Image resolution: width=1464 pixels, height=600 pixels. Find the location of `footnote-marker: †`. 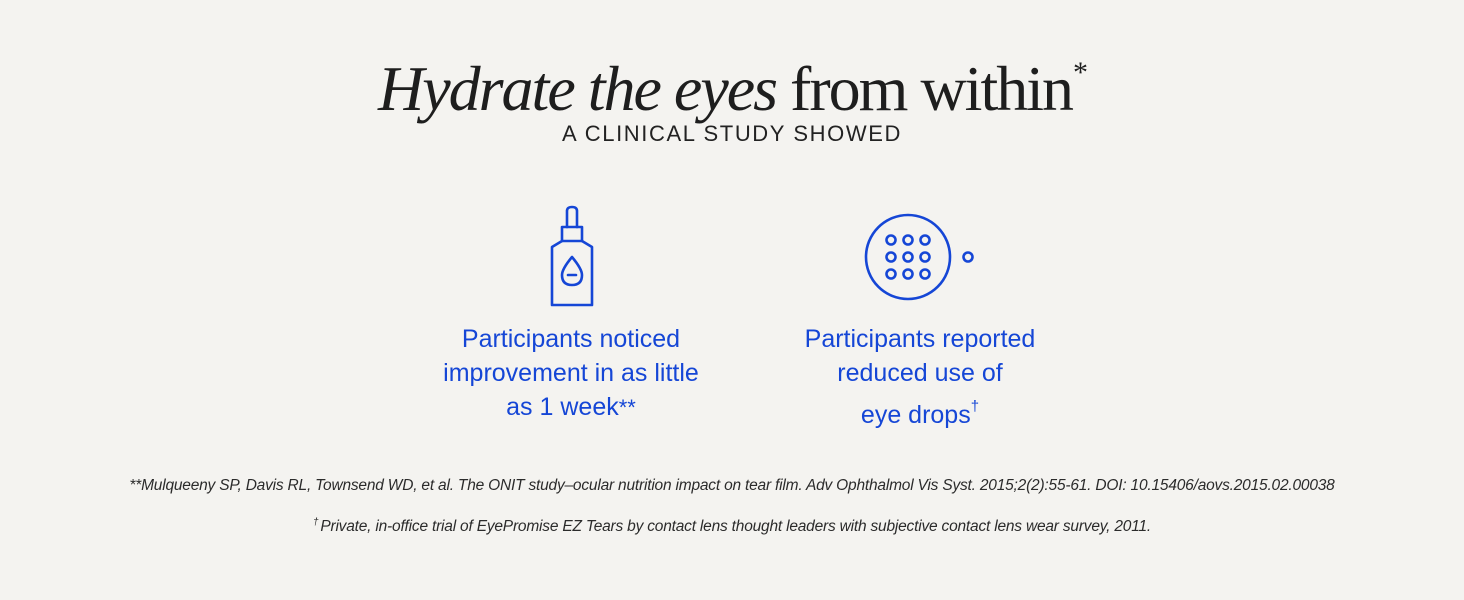

footnote-marker: † is located at coordinates (315, 522).